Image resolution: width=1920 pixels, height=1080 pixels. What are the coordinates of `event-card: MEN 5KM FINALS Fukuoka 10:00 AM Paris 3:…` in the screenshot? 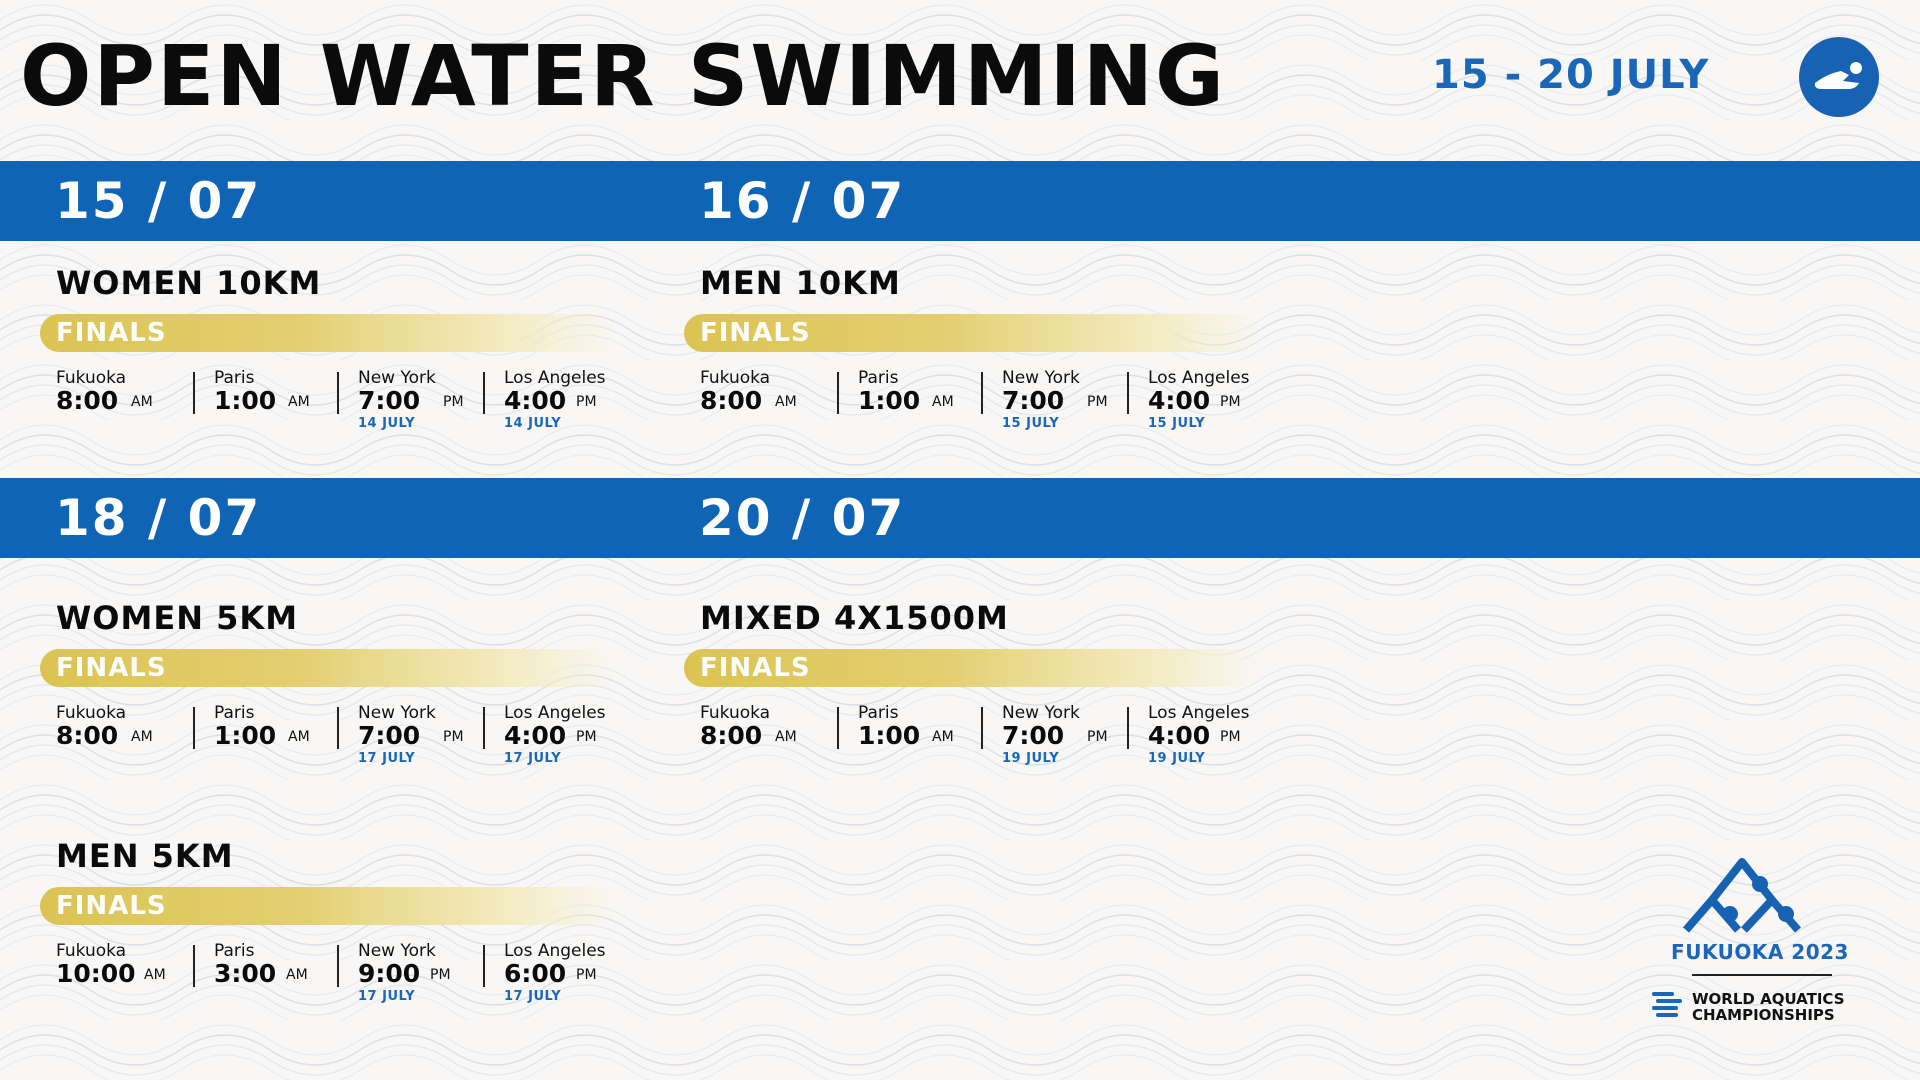 It's located at (348, 947).